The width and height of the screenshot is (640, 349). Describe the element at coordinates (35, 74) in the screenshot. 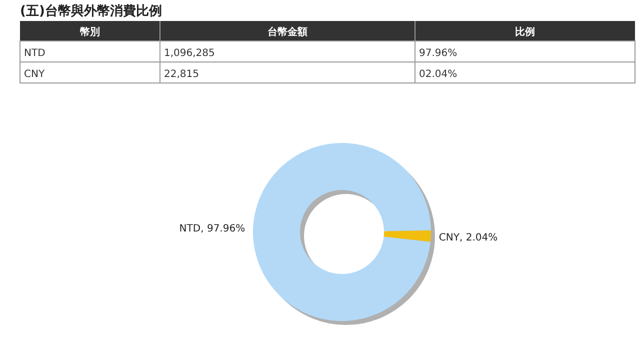

I see `text: CNY` at that location.